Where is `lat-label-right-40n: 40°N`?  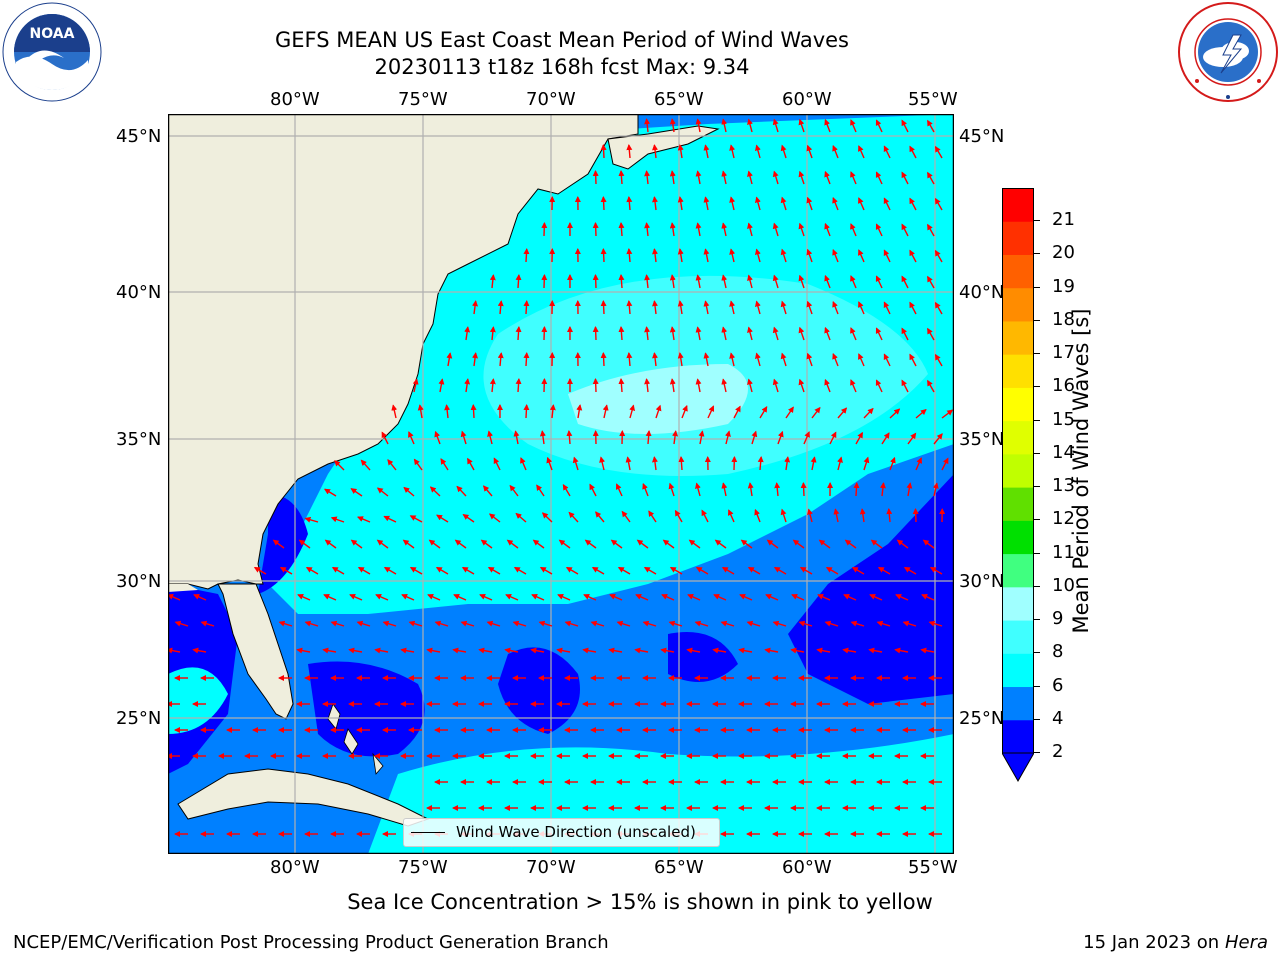
lat-label-right-40n: 40°N is located at coordinates (982, 292).